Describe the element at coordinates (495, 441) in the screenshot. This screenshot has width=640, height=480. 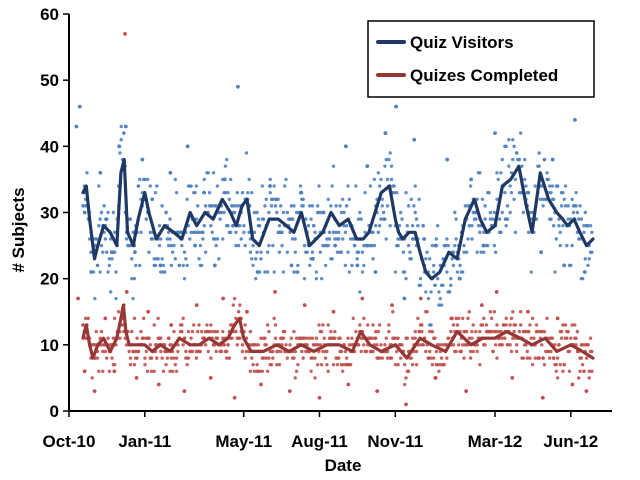
I see `x-tick-label: Mar-12` at that location.